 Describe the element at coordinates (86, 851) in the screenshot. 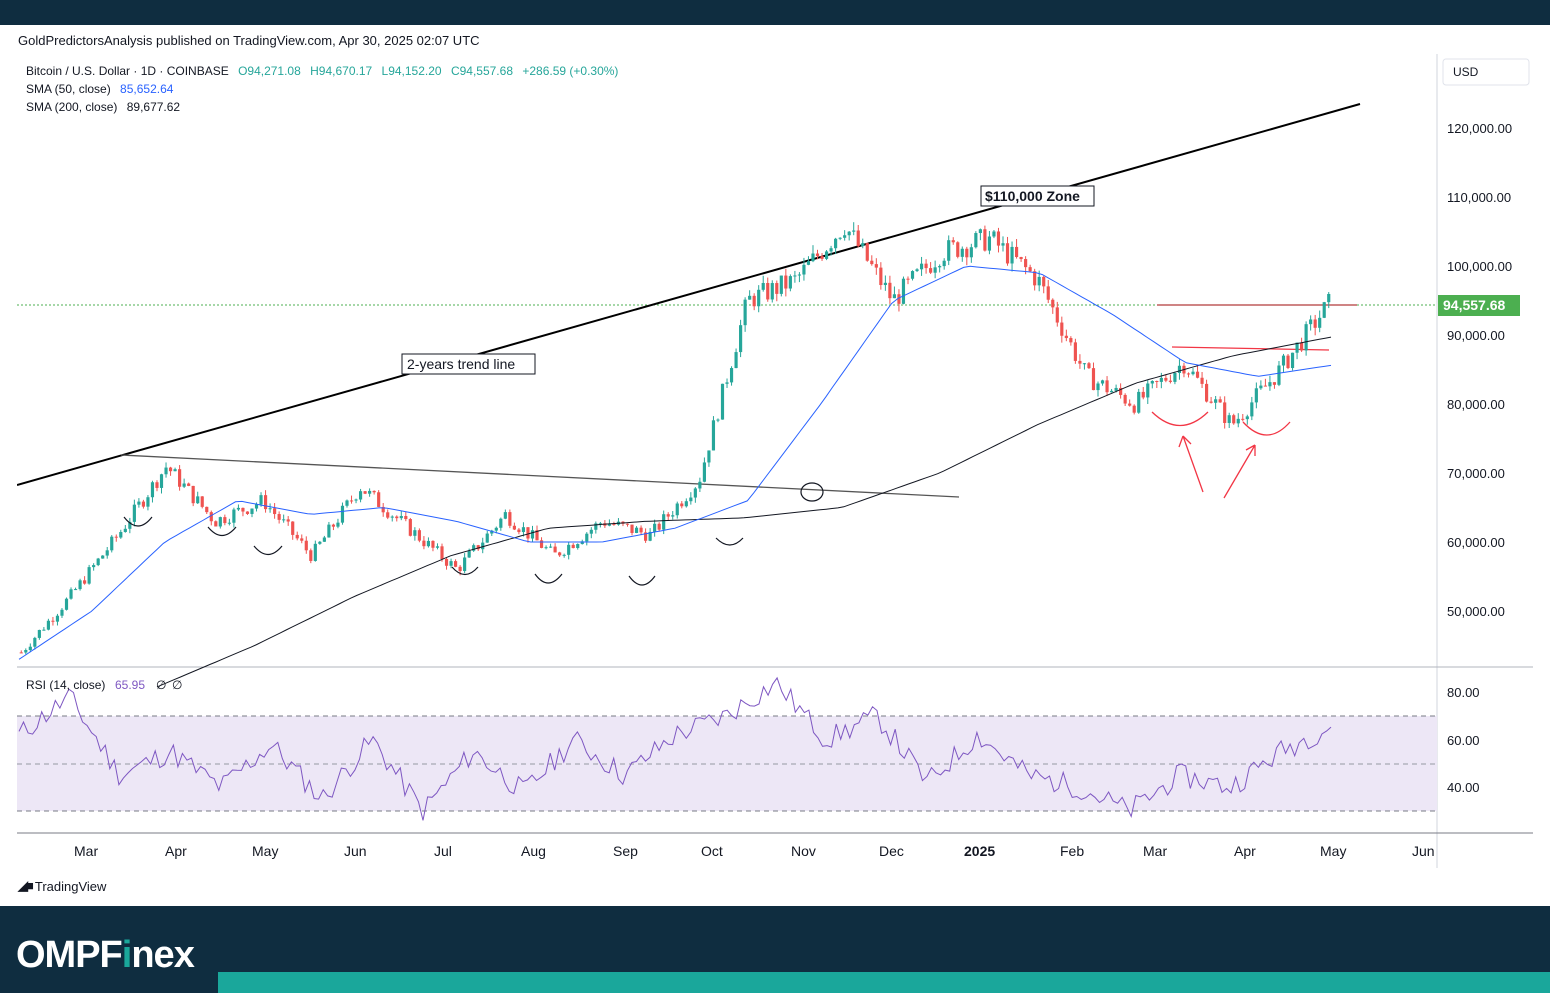

I see `time-tick: Mar` at that location.